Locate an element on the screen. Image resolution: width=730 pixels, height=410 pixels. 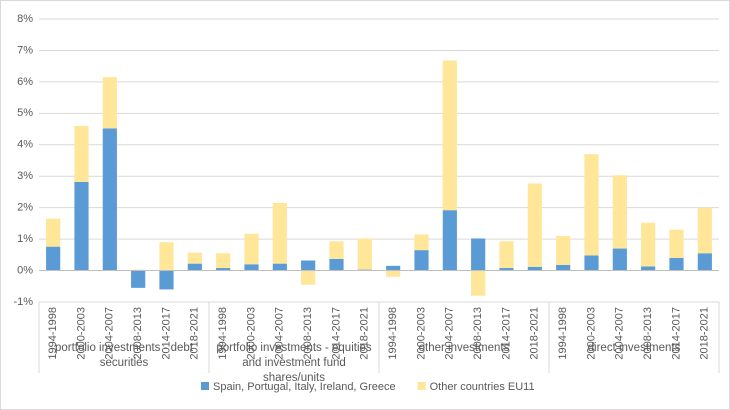
y-tick-label: -1% is located at coordinates (23, 302).